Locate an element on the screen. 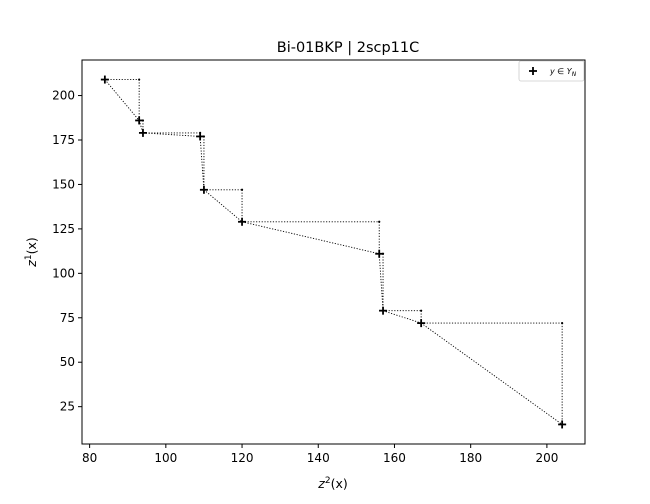 This screenshot has height=504, width=650. x-tick-label: 120 is located at coordinates (242, 458).